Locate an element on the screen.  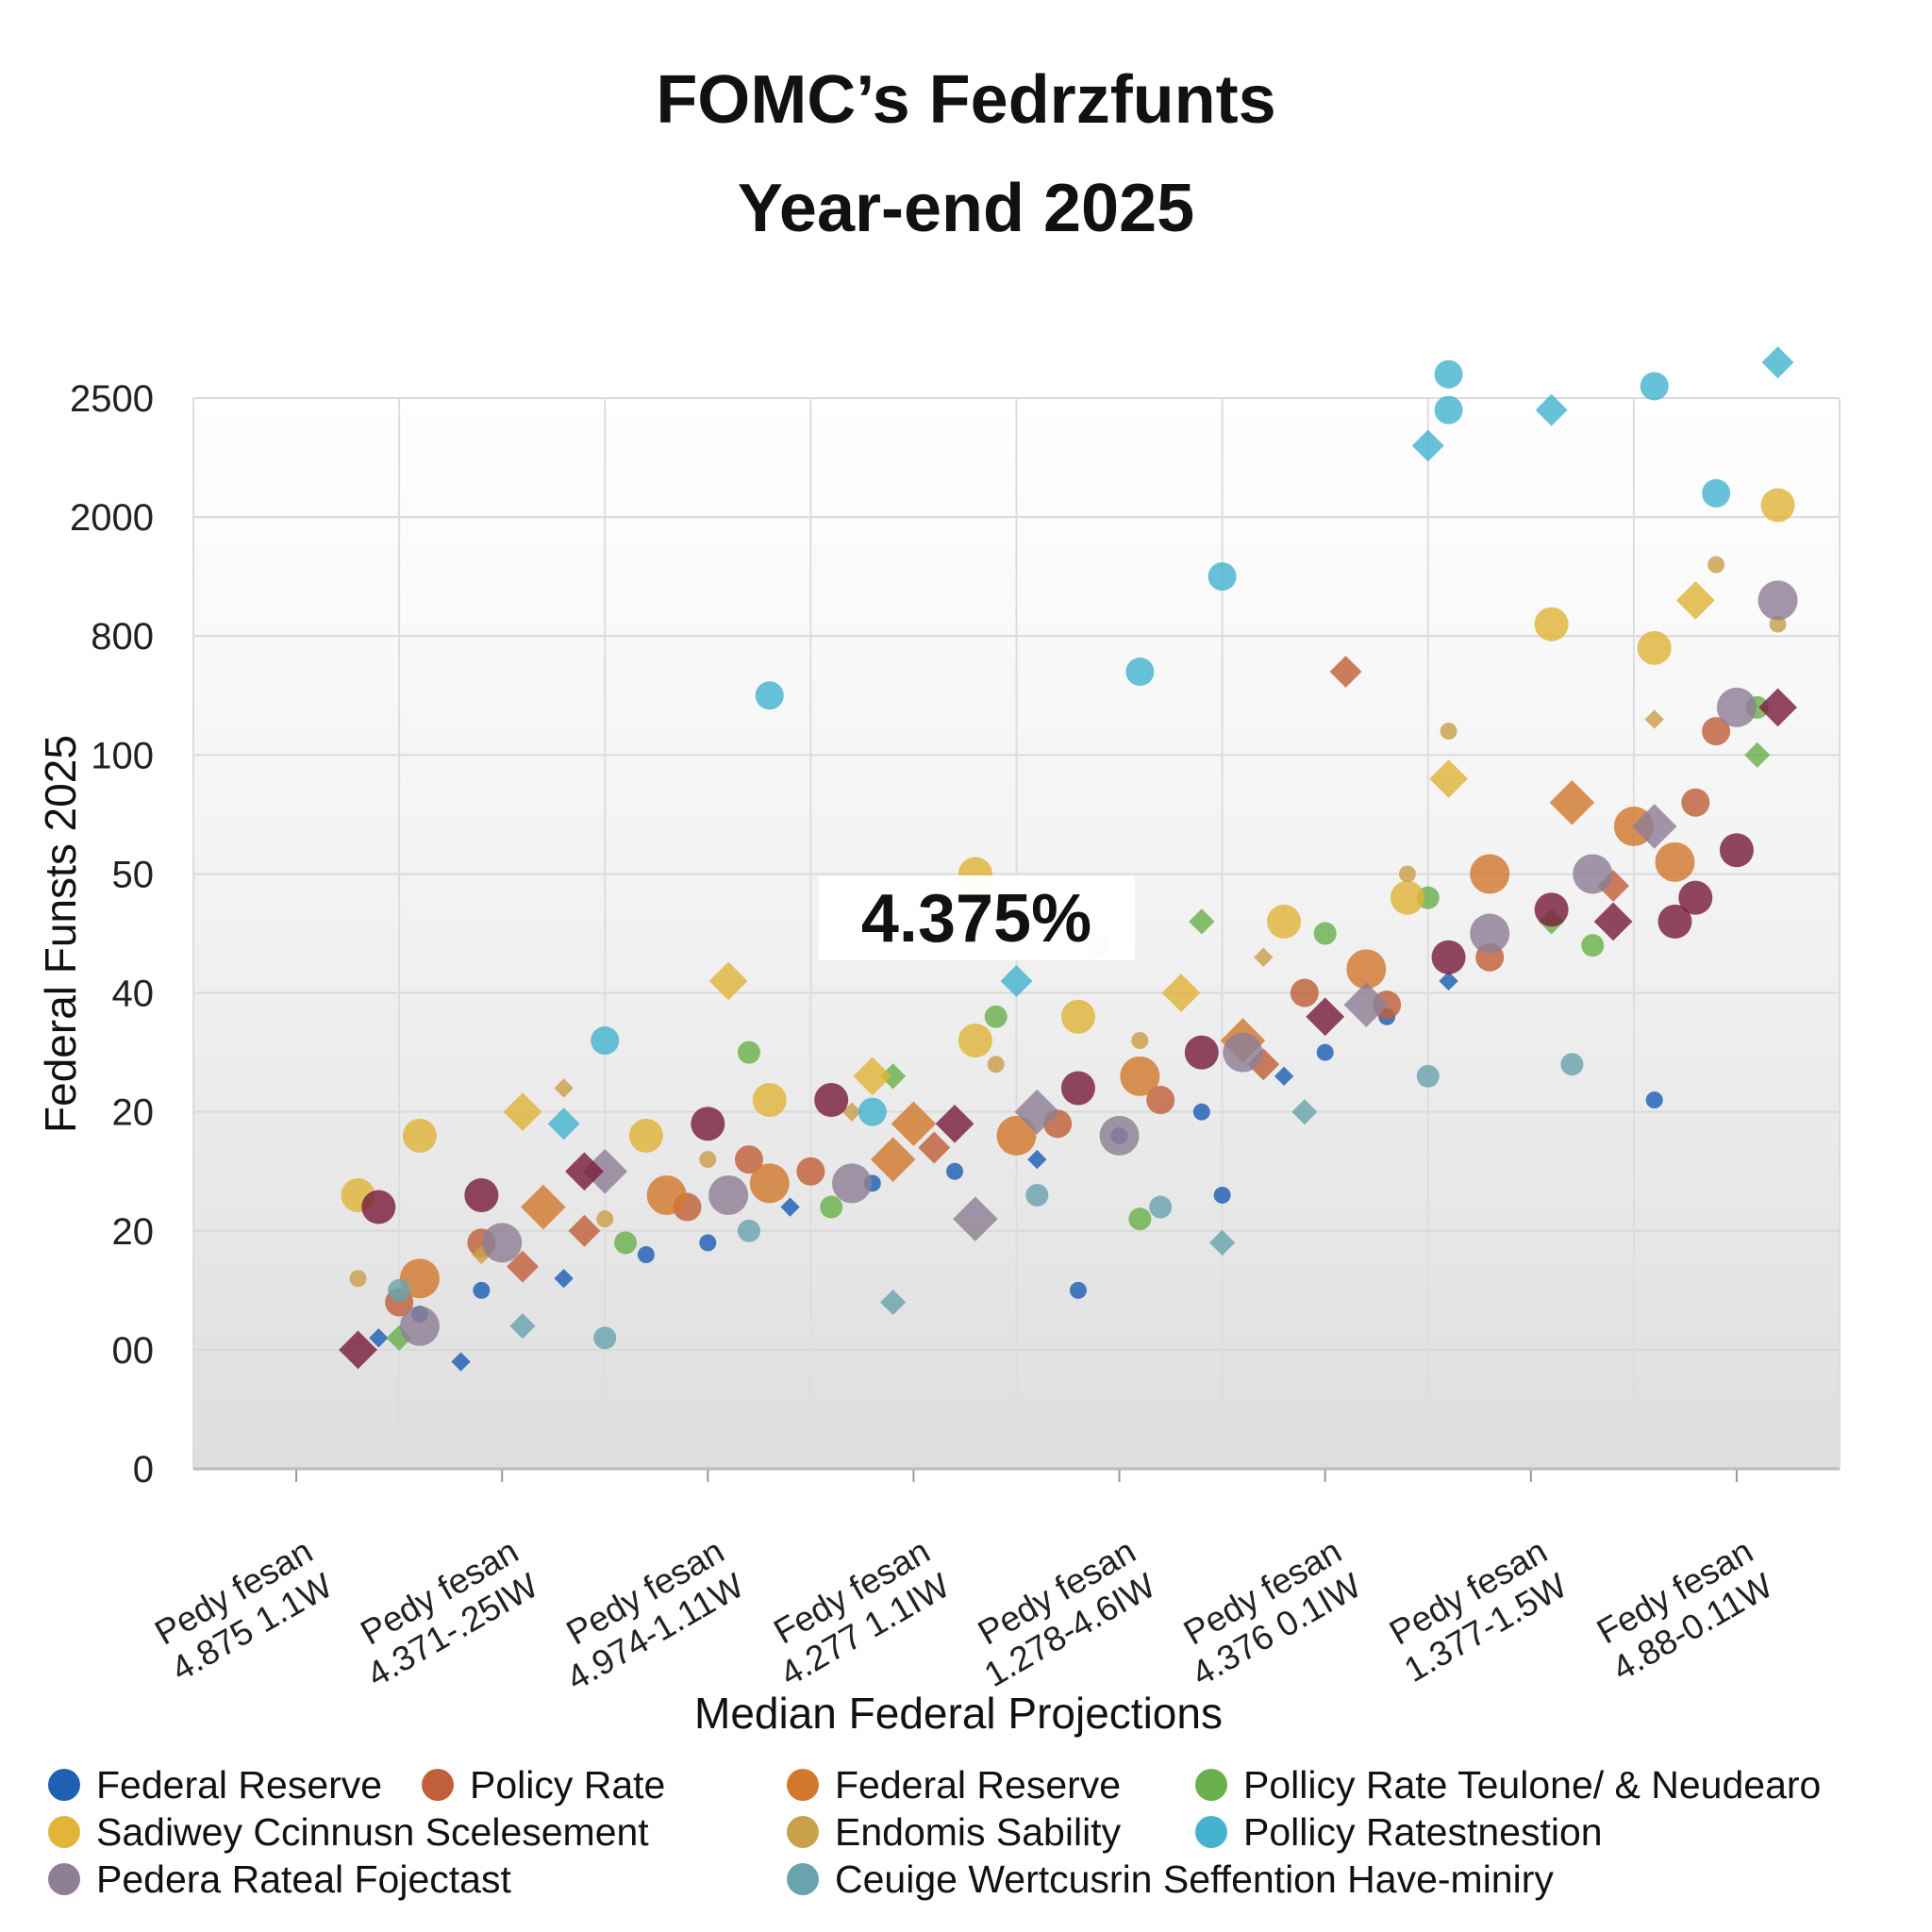
legend-label: Pollicy Ratestnestion is located at coordinates (1423, 1832).